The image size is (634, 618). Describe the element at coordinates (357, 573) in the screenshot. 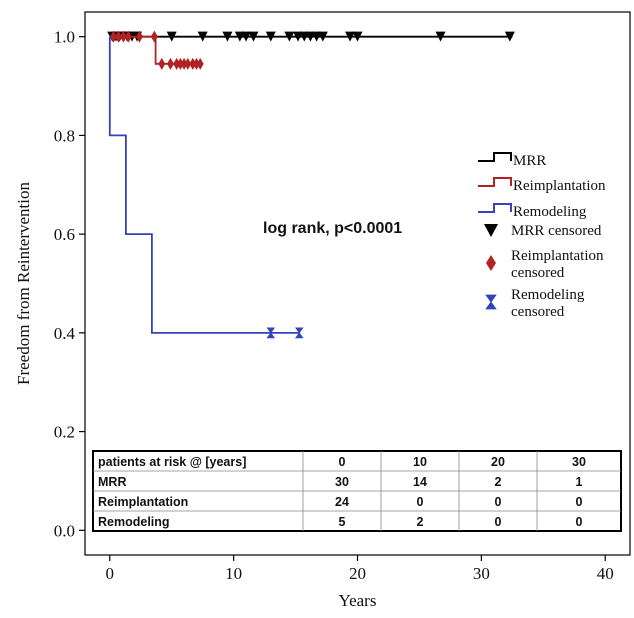

I see `x-tick-label: 20` at that location.